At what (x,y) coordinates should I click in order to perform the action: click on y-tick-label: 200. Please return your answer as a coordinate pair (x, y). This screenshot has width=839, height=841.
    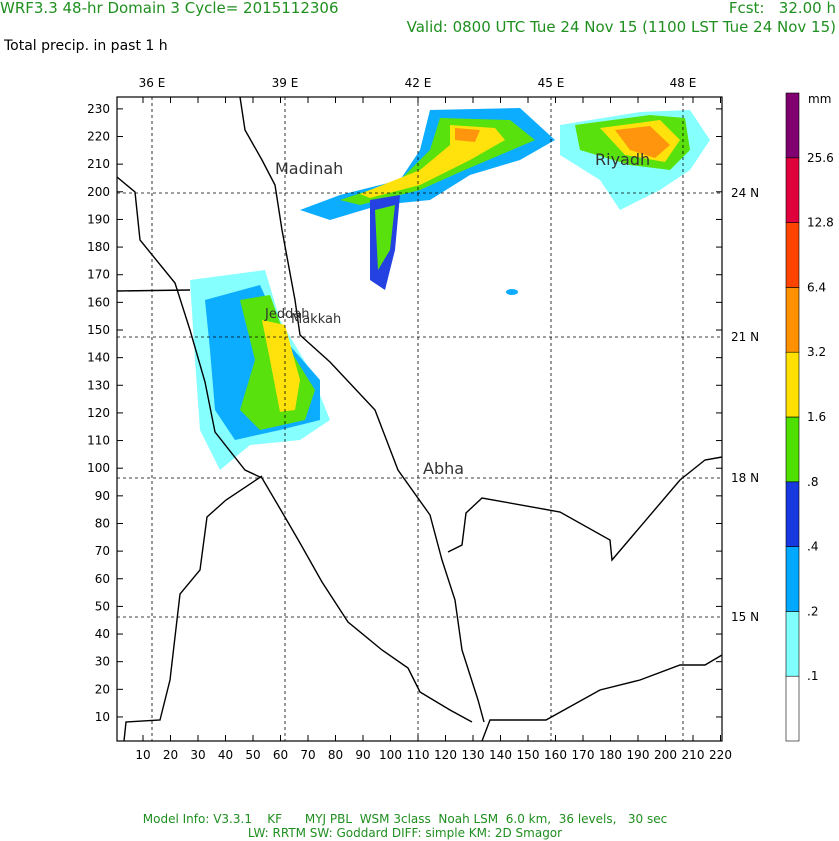
    Looking at the image, I should click on (98, 192).